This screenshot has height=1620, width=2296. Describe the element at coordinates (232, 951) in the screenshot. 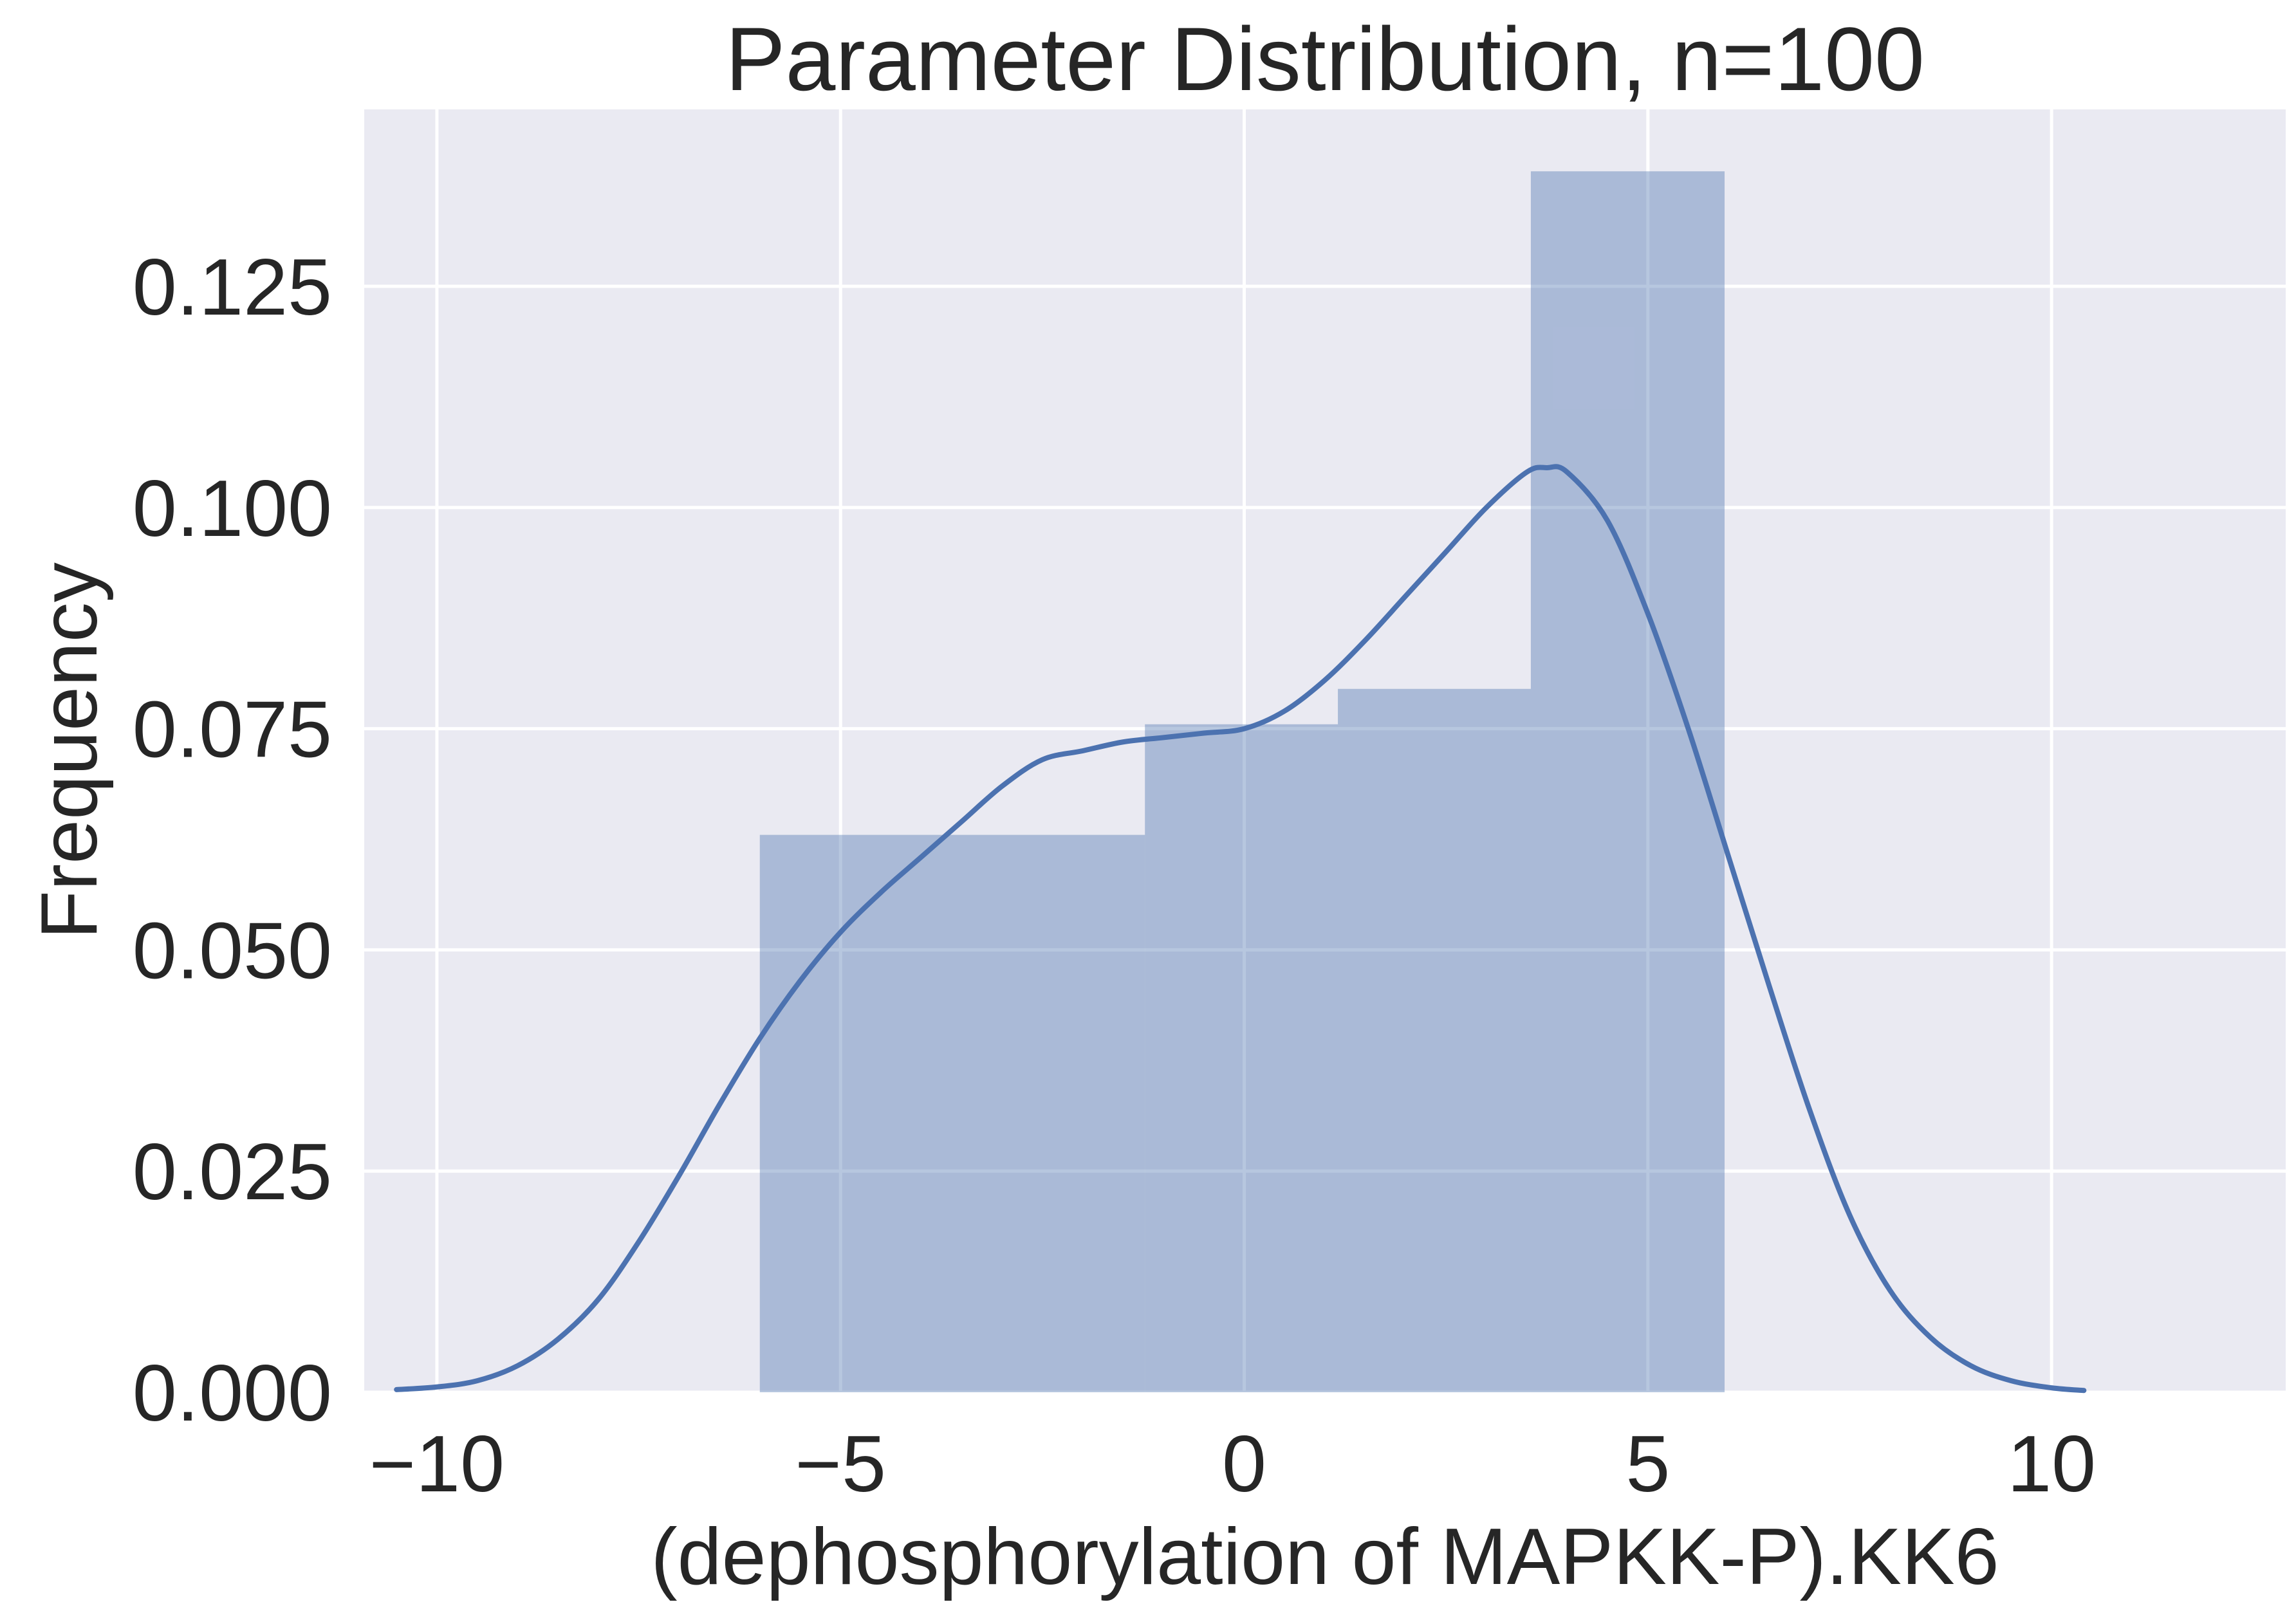

I see `y-tick-label-2: 0.050` at that location.